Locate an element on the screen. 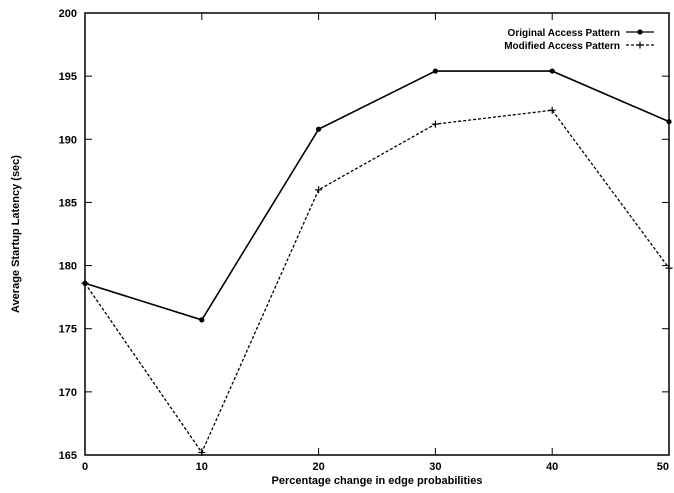 This screenshot has height=493, width=674. x-axis-label: Percentage change in edge probabilities is located at coordinates (377, 481).